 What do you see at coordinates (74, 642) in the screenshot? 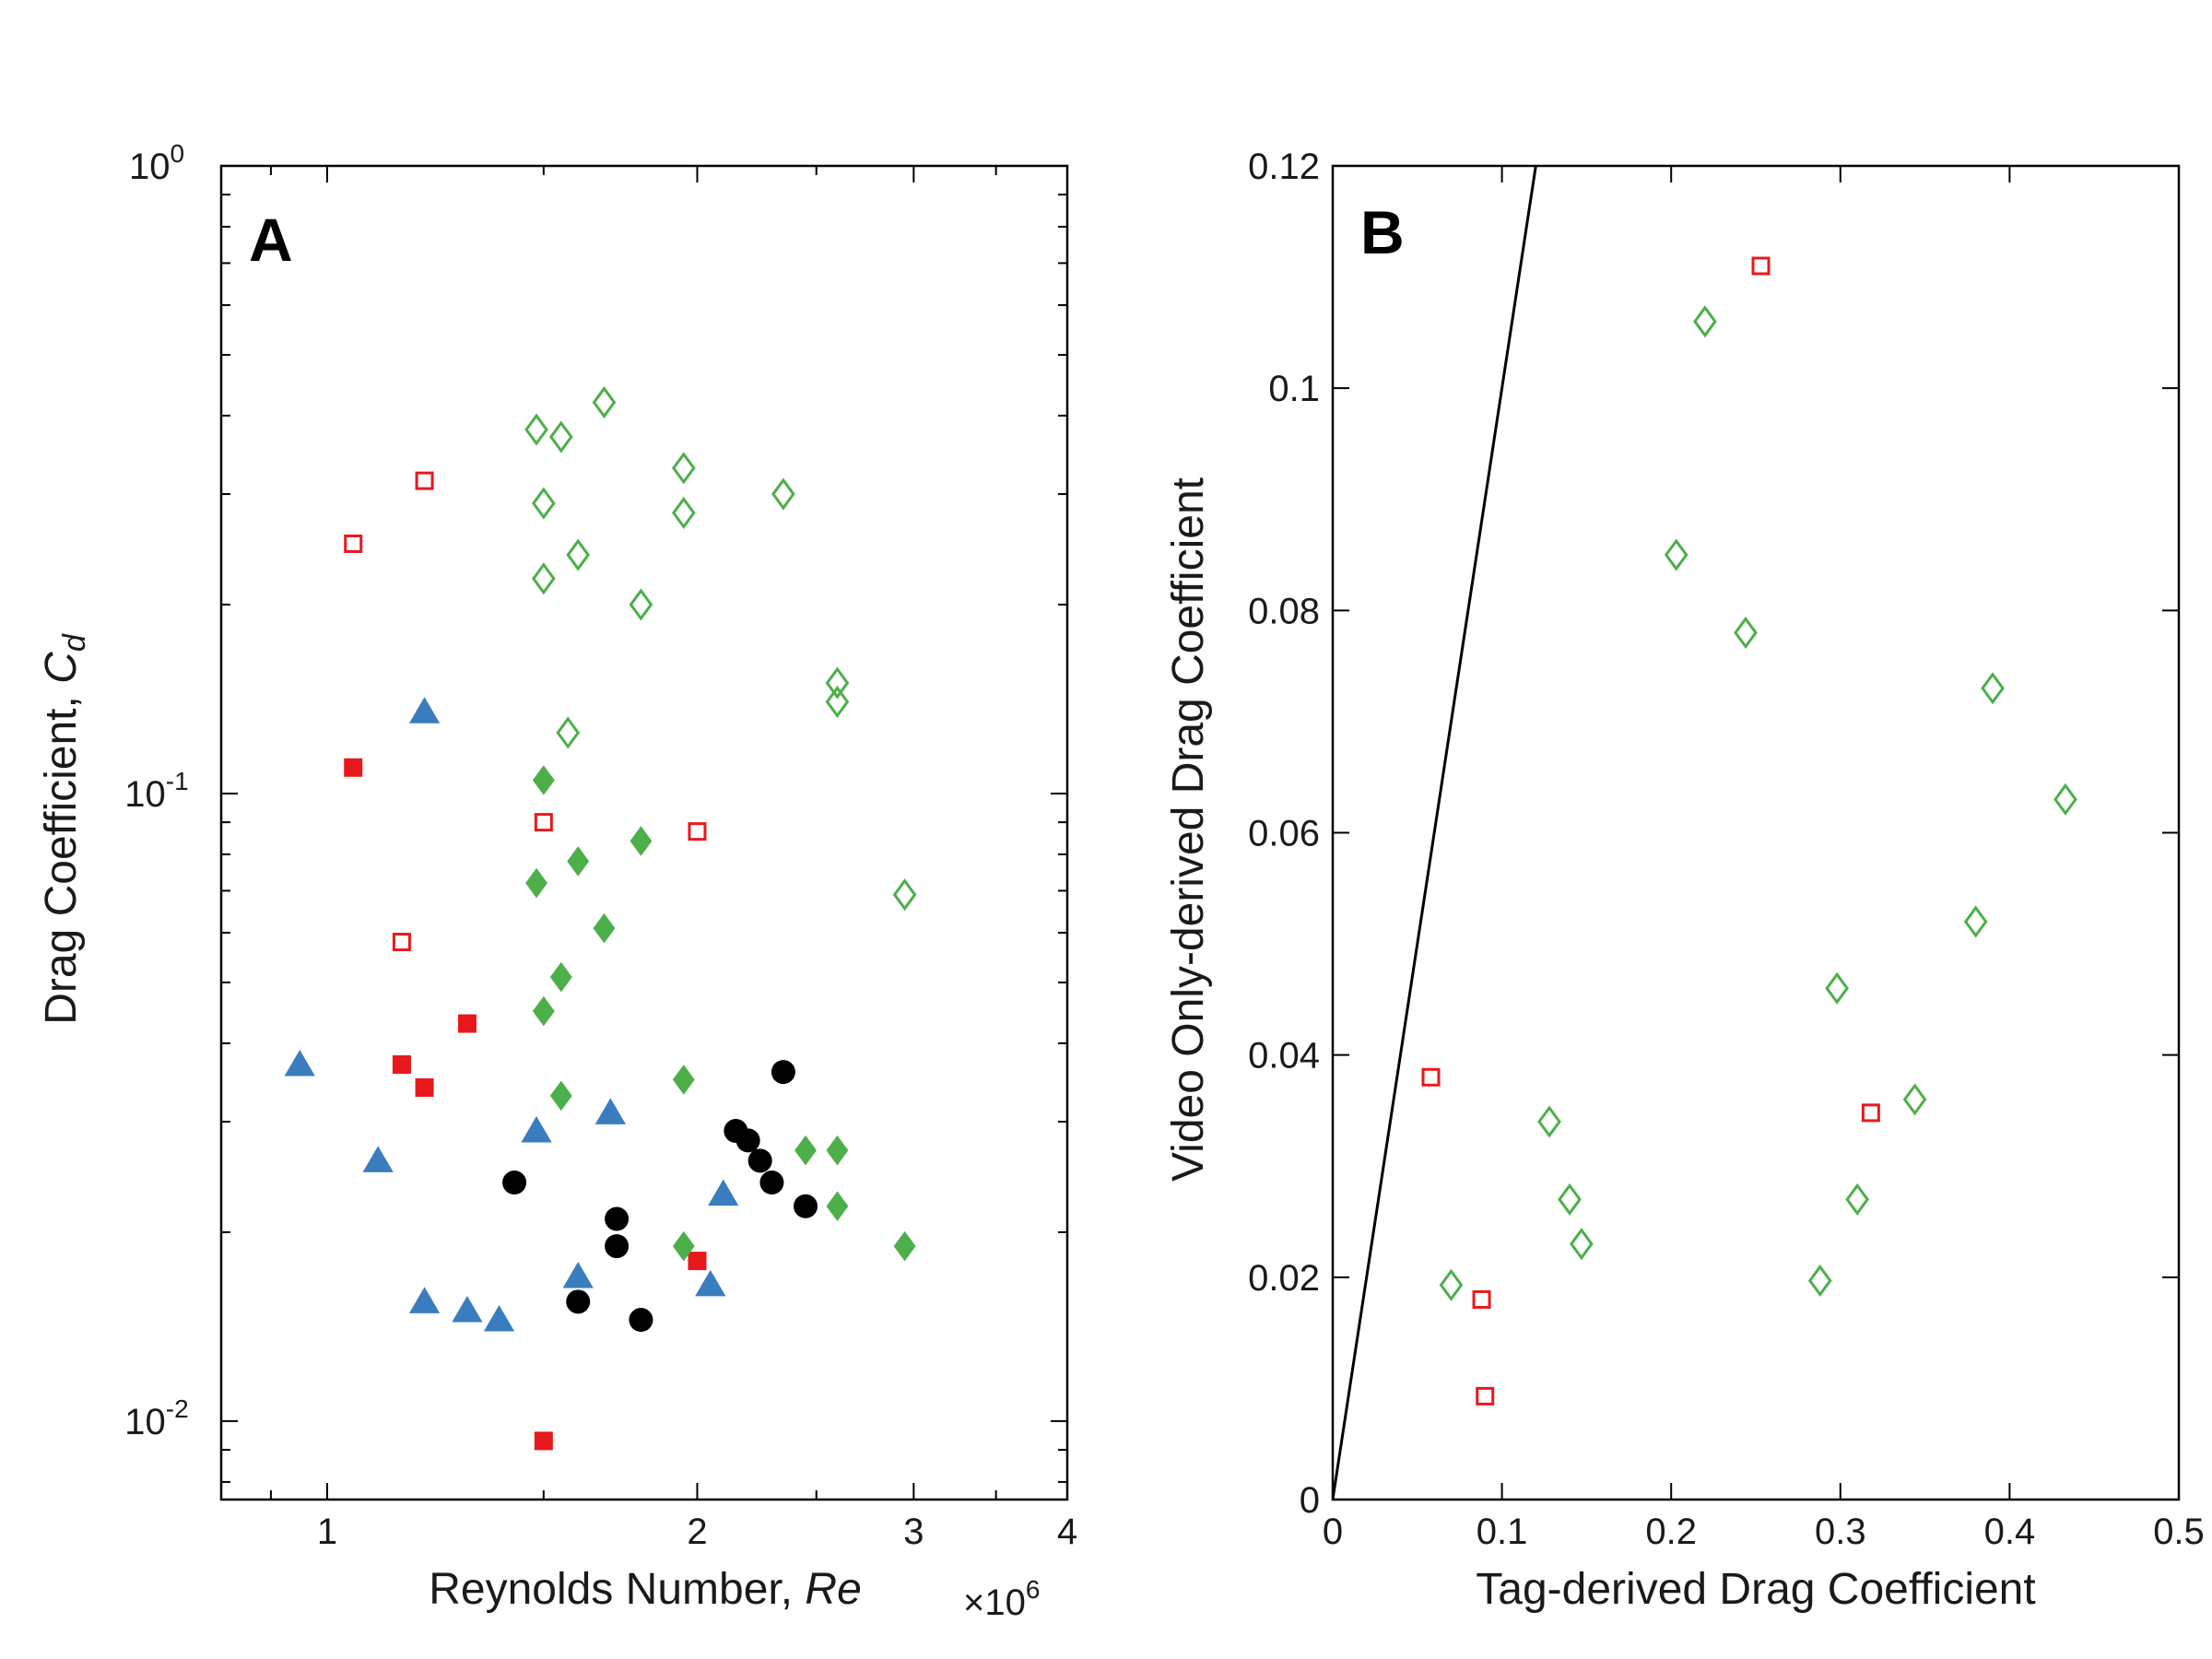
I see `y-axis-title-sub: d` at bounding box center [74, 642].